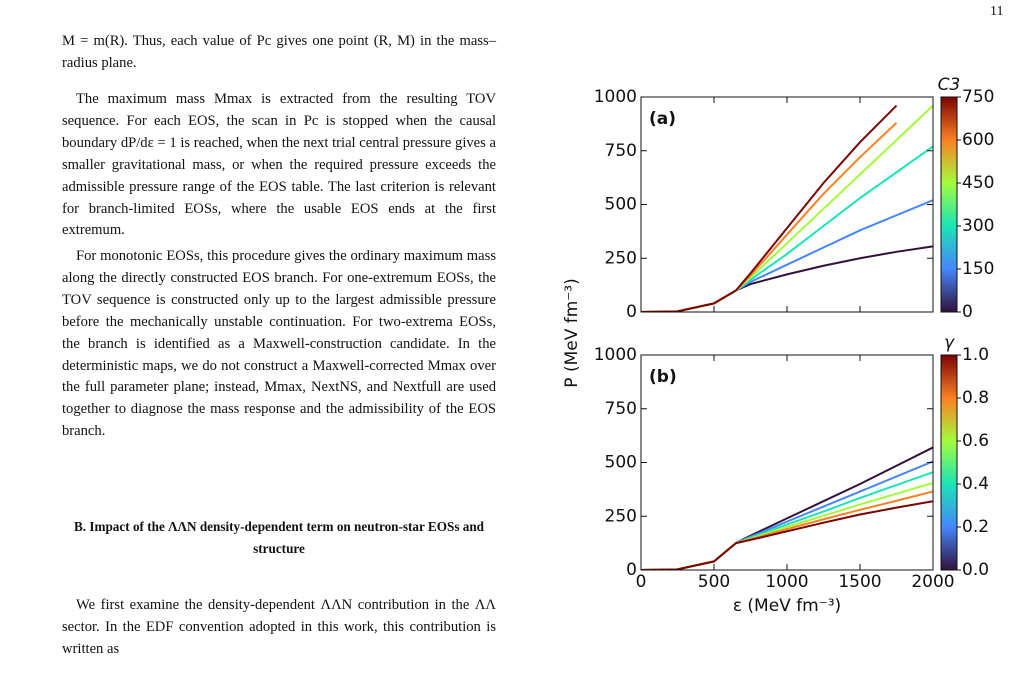  Describe the element at coordinates (978, 97) in the screenshot. I see `colorbar-tick-label: 750` at that location.